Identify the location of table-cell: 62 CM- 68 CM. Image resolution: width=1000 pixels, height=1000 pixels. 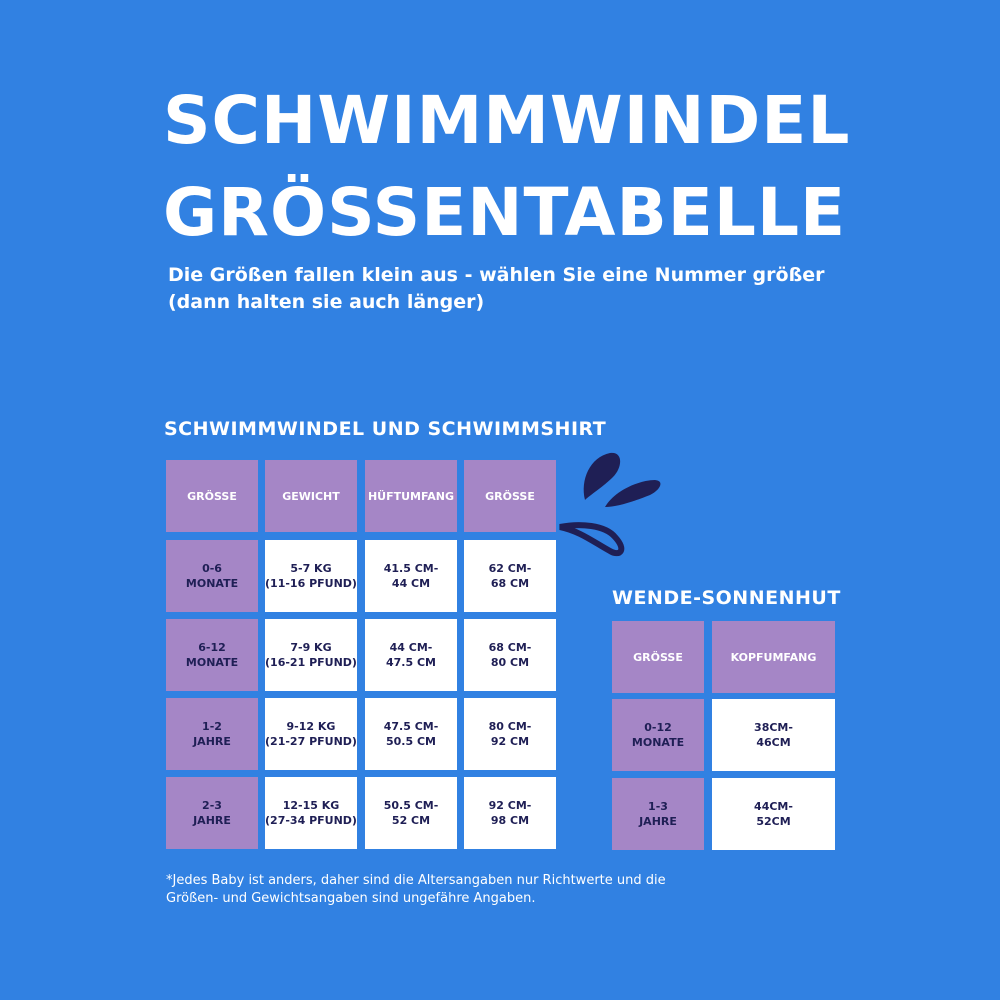
(510, 576).